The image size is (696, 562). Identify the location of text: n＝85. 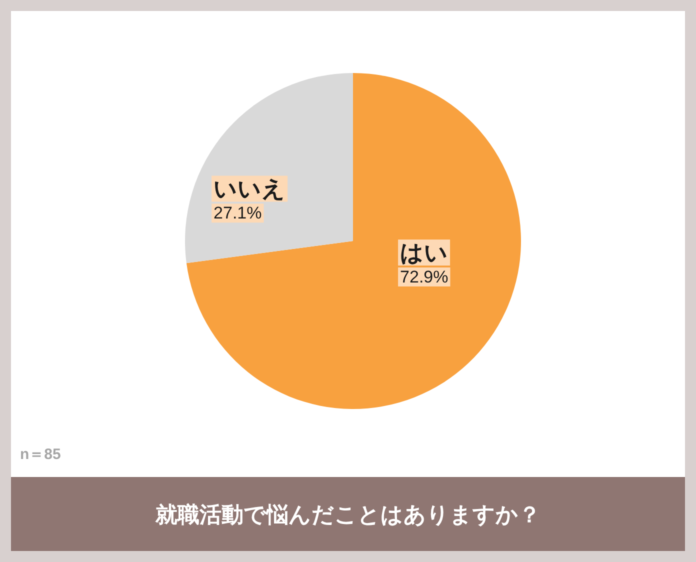
(40, 454).